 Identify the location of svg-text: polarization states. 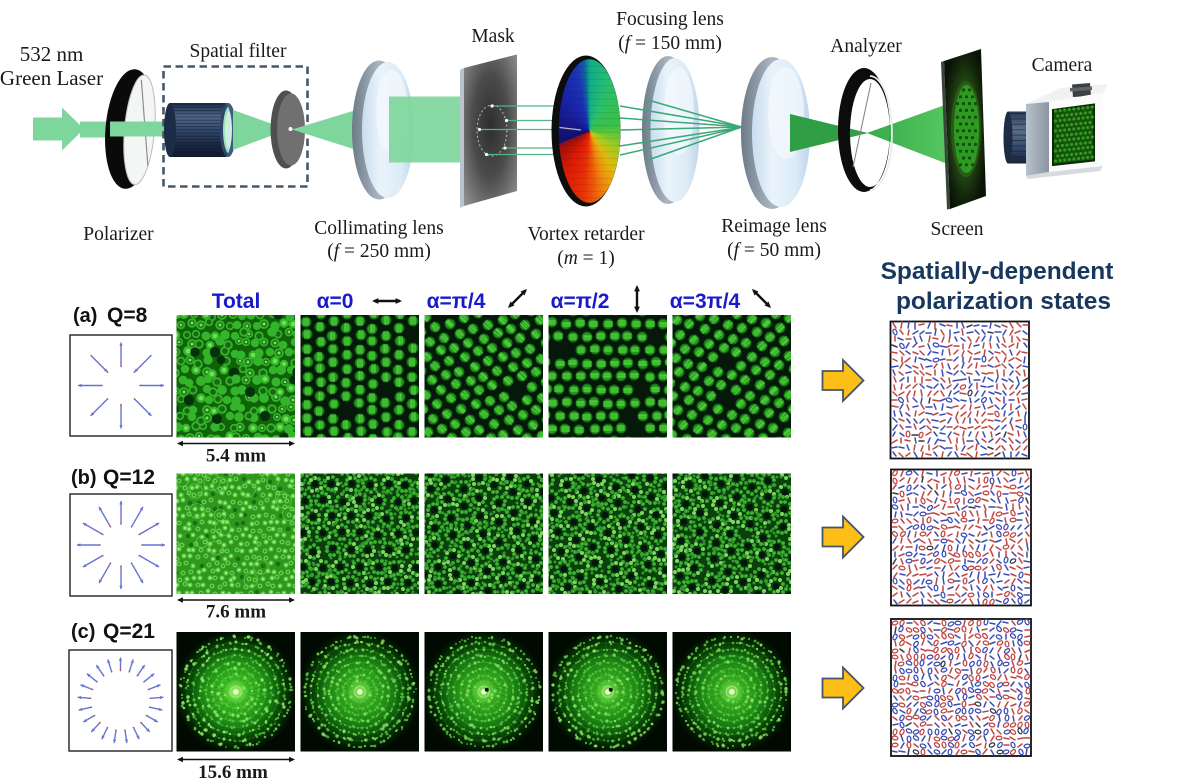
(1003, 301).